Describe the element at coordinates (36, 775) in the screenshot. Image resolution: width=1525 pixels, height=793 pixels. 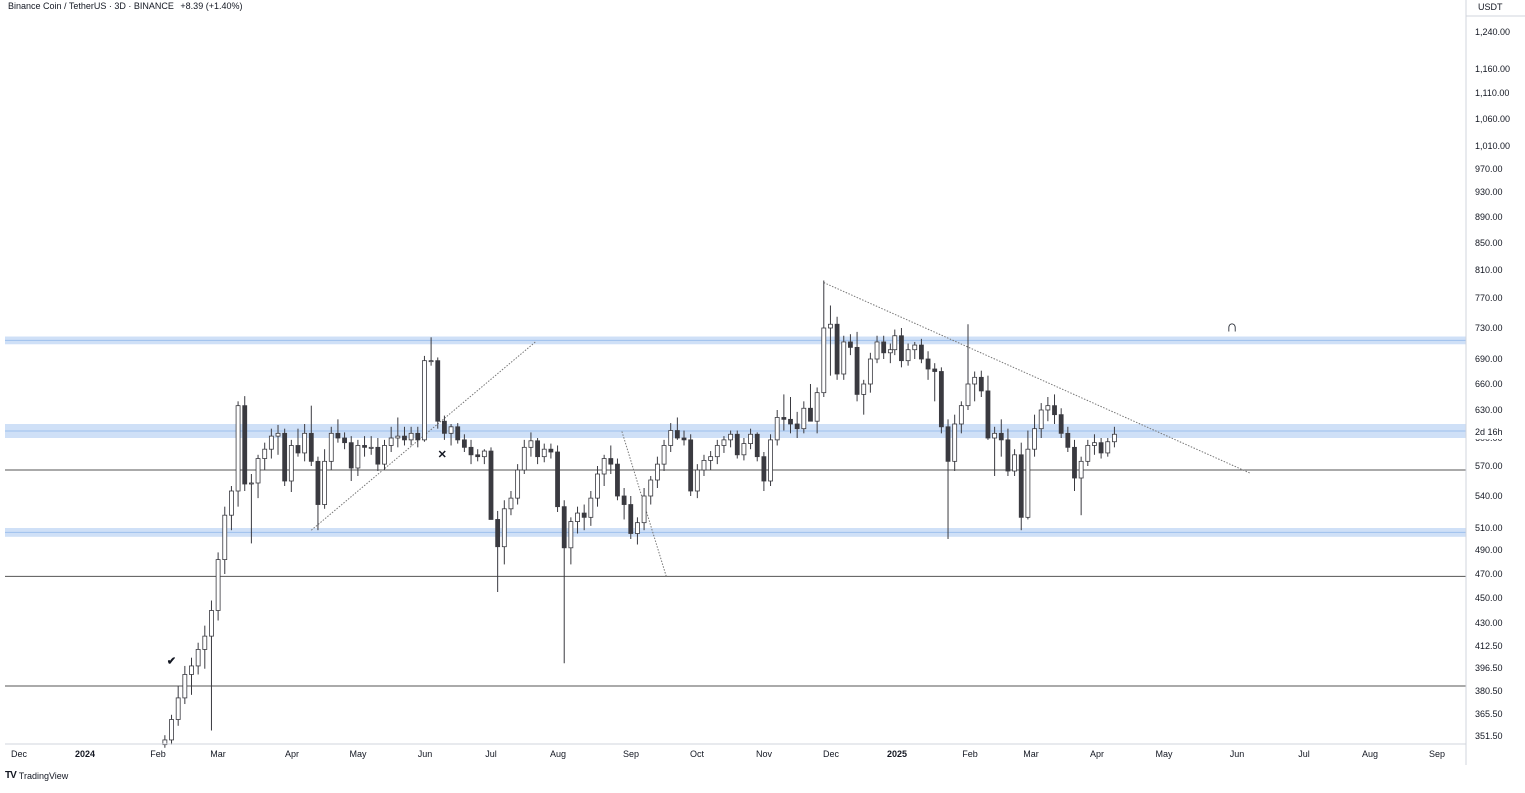
I see `tradingview-brand: TV TradingView` at that location.